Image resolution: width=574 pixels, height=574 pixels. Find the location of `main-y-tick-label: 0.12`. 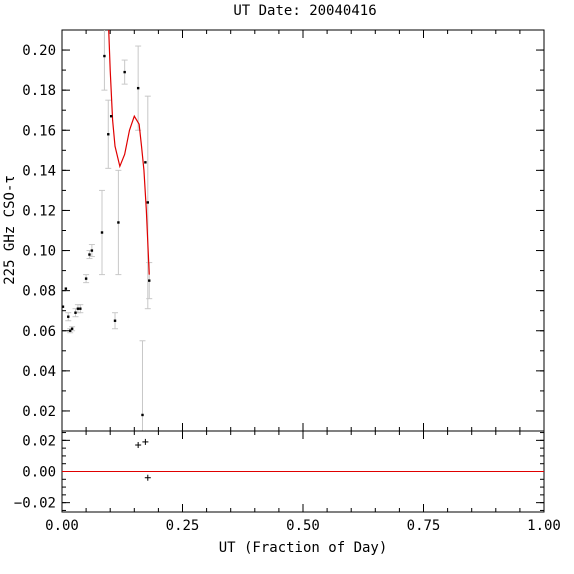

main-y-tick-label: 0.12 is located at coordinates (39, 211).